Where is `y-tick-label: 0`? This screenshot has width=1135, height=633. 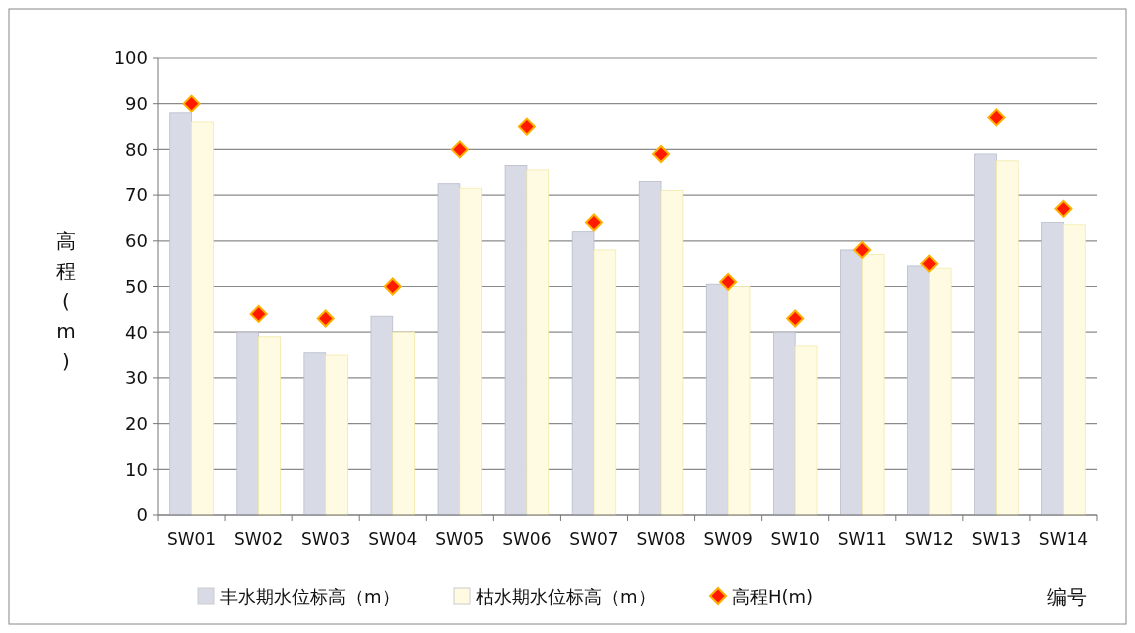 y-tick-label: 0 is located at coordinates (142, 515).